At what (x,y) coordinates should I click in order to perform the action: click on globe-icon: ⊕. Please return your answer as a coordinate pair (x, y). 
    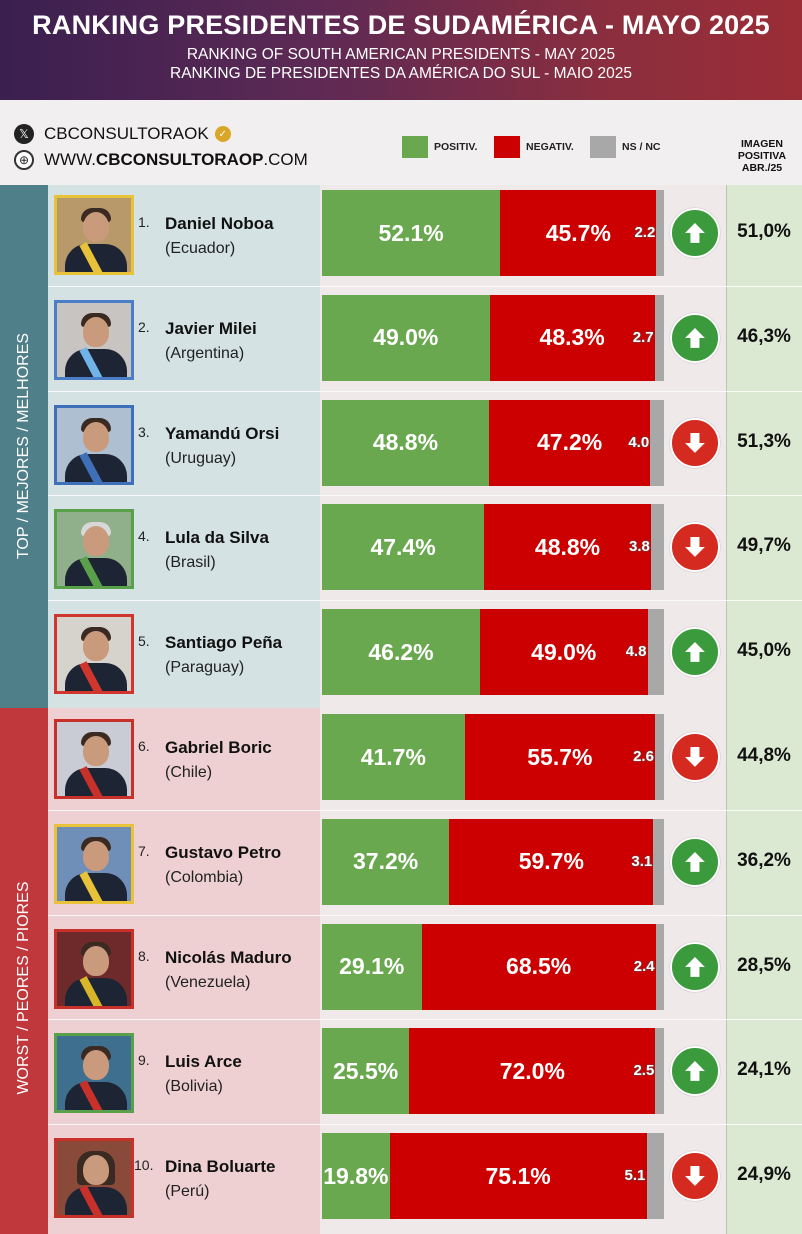
    Looking at the image, I should click on (24, 160).